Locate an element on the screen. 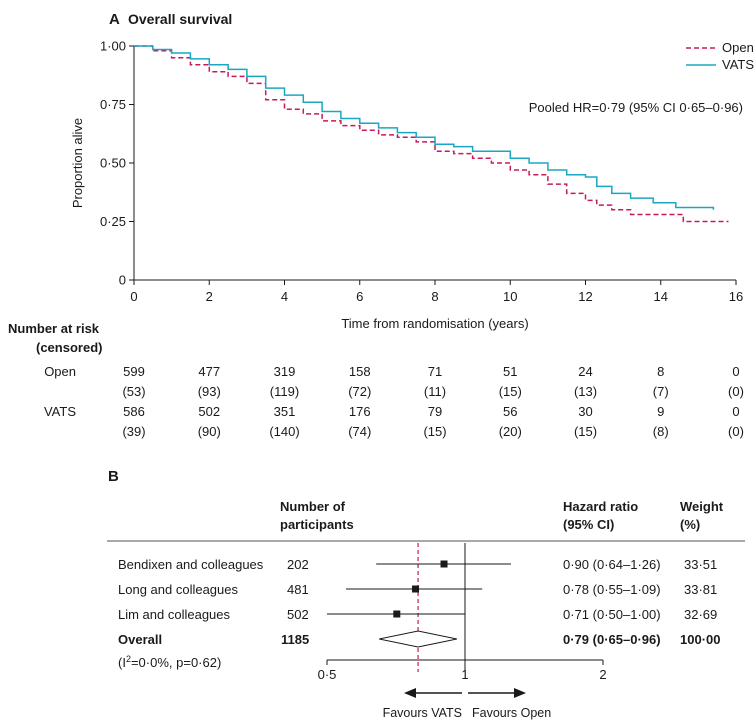  heterogeneity-post: =0·0%, p=0·62) is located at coordinates (176, 662).